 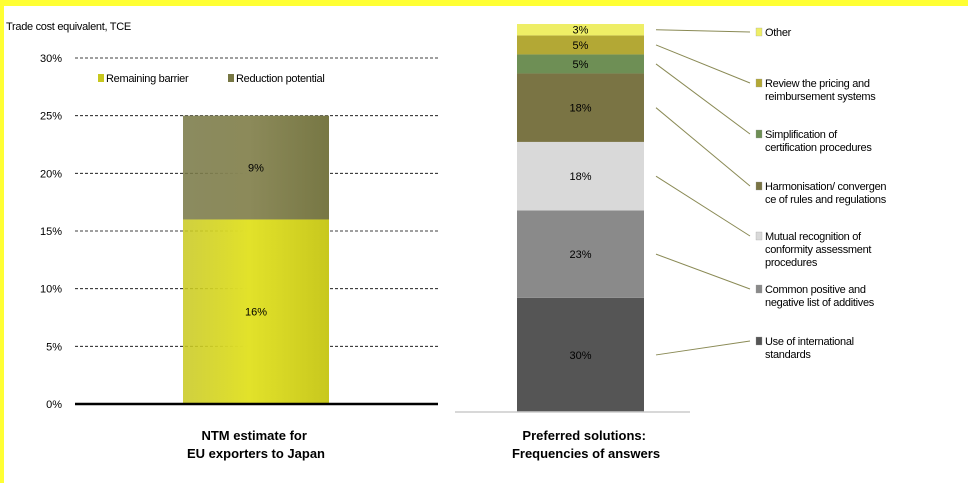 What do you see at coordinates (825, 187) in the screenshot?
I see `right-legend-entry-line: Harmonisation/ convergen` at bounding box center [825, 187].